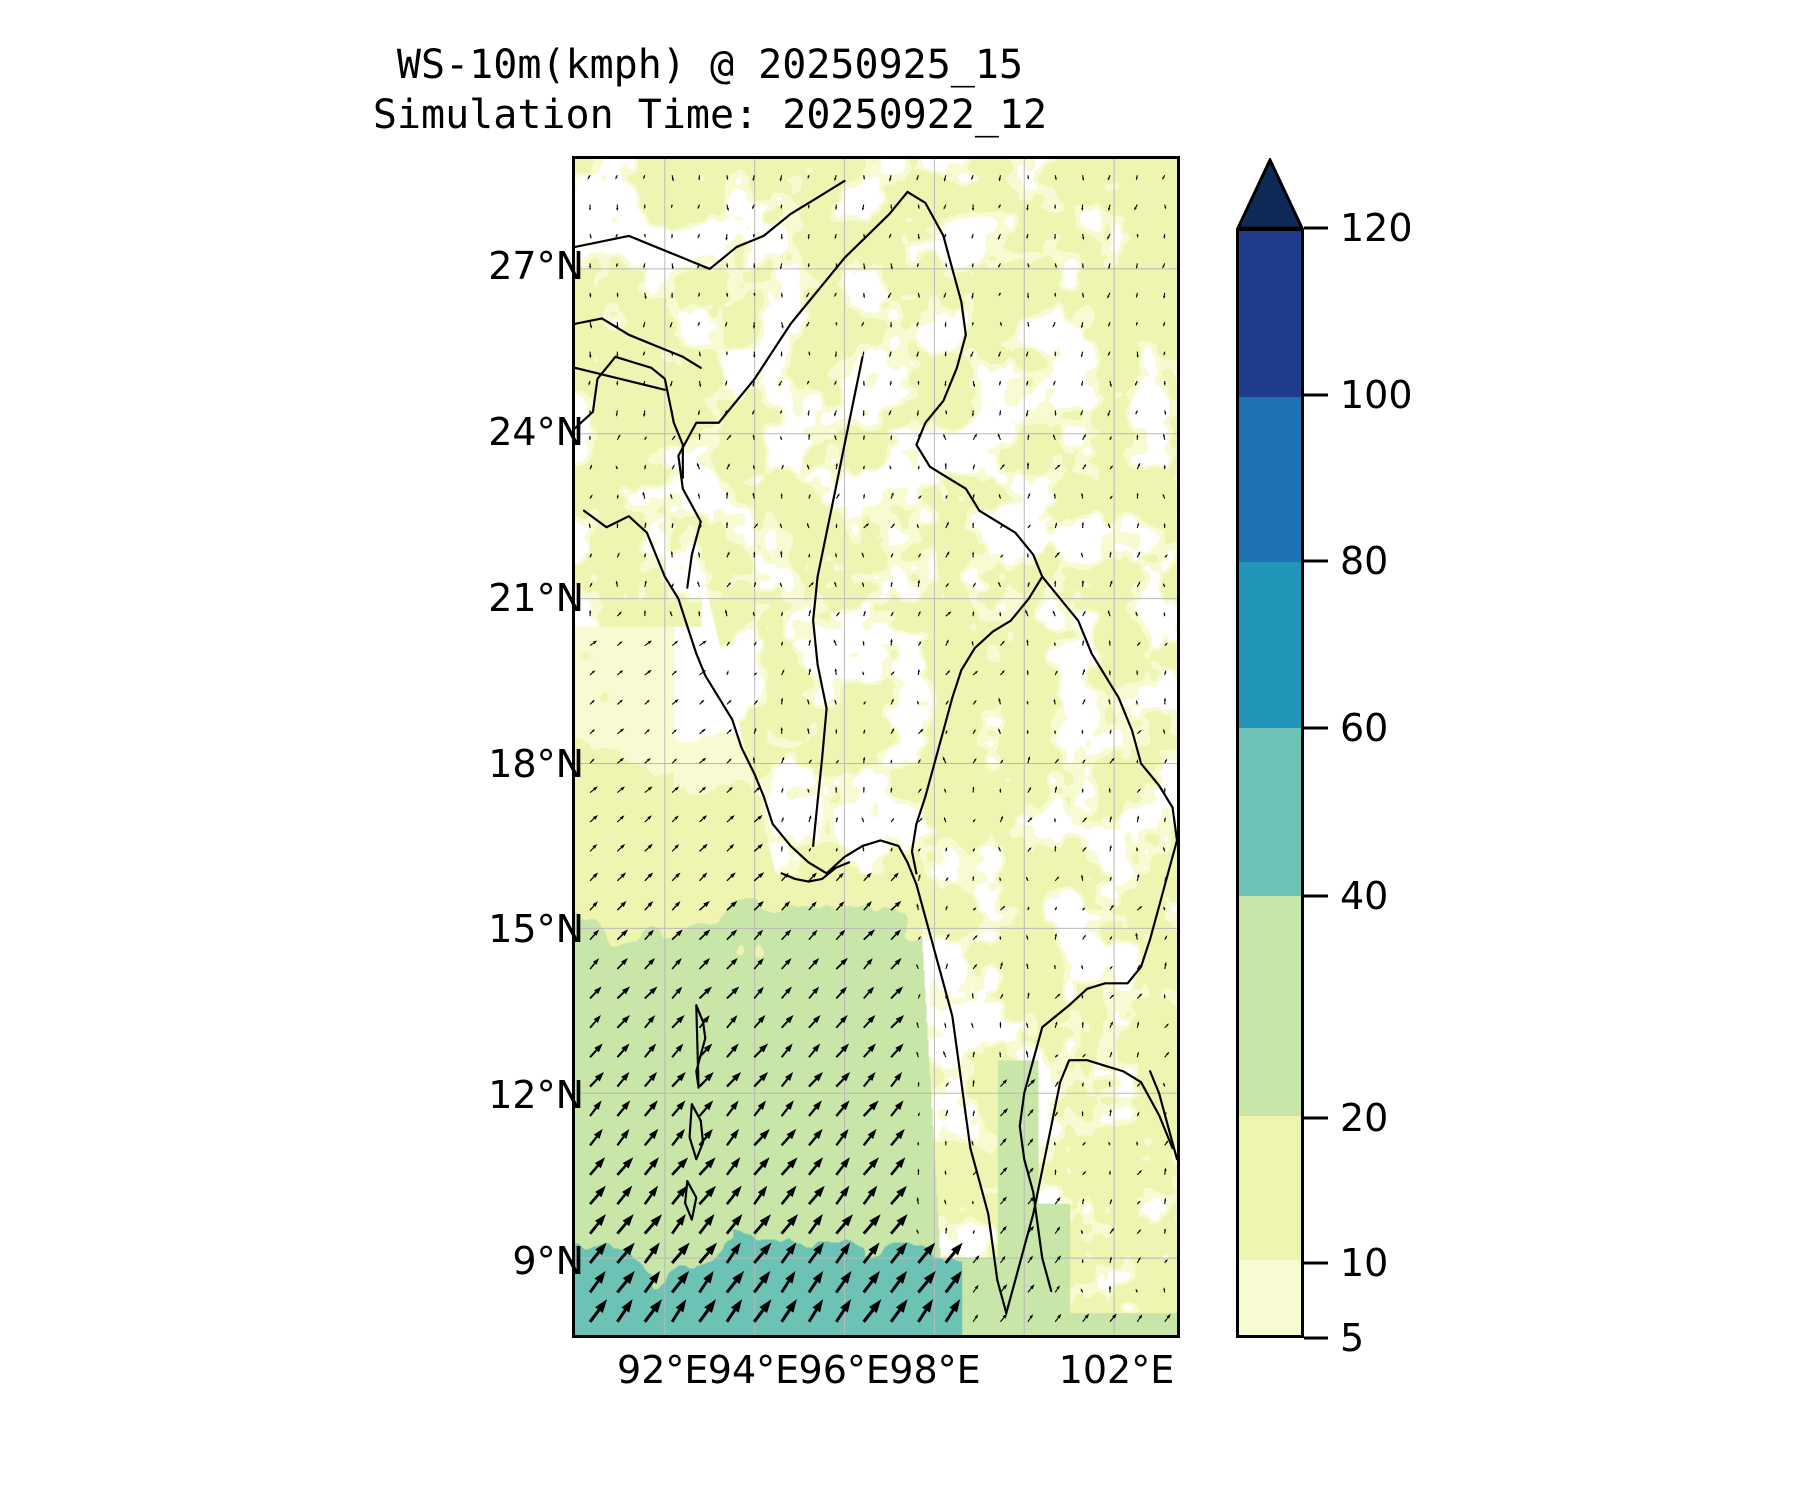 This screenshot has height=1500, width=1800. I want to click on longitude-tick-98: 98°E, so click(935, 1370).